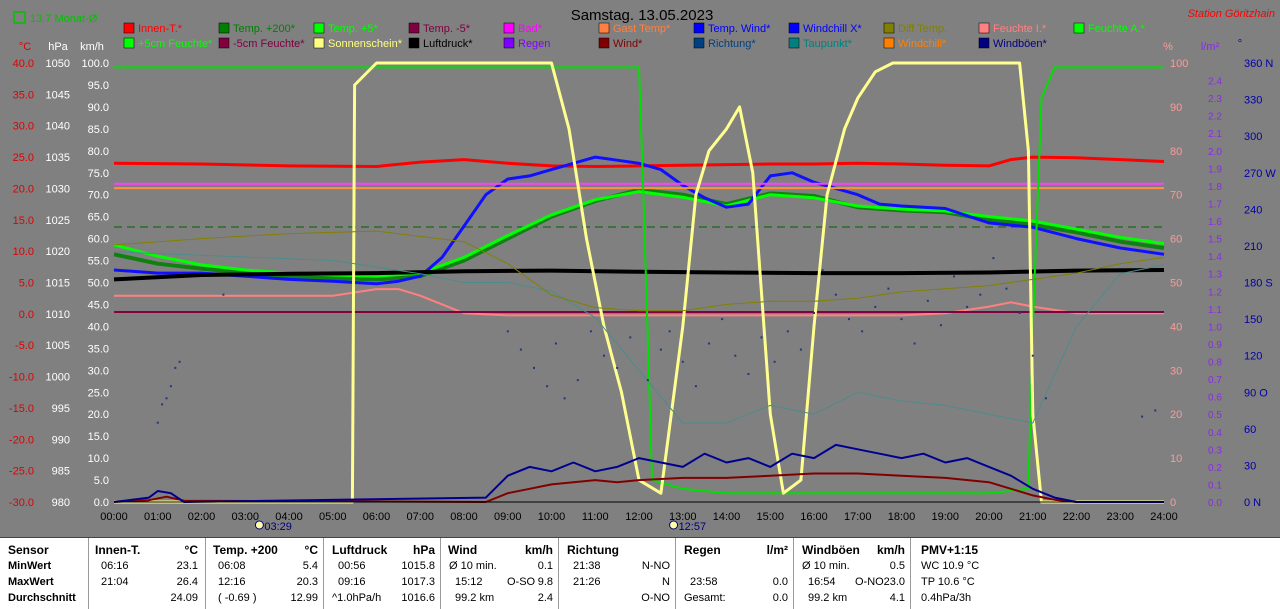 Image resolution: width=1280 pixels, height=609 pixels. I want to click on time-axis-tick: 10:00, so click(552, 517).